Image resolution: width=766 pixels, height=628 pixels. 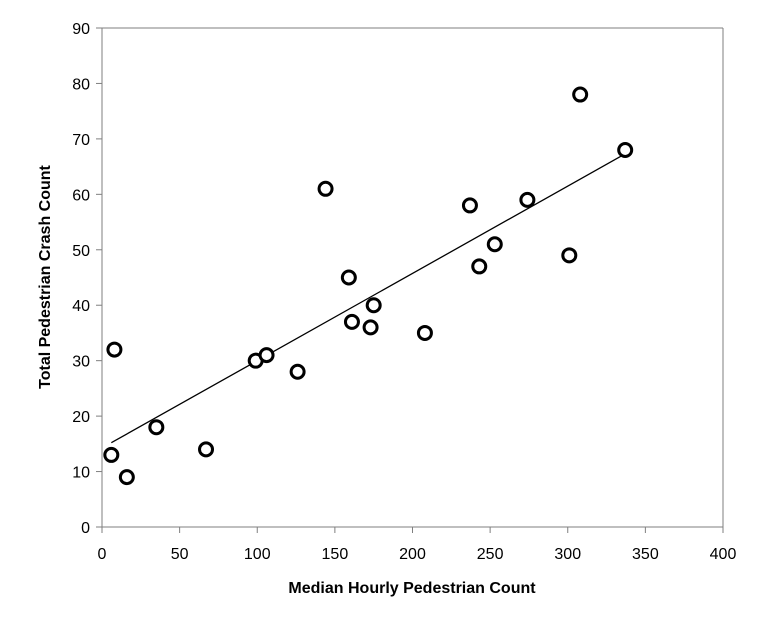 What do you see at coordinates (81, 473) in the screenshot?
I see `y-tick-label: 10` at bounding box center [81, 473].